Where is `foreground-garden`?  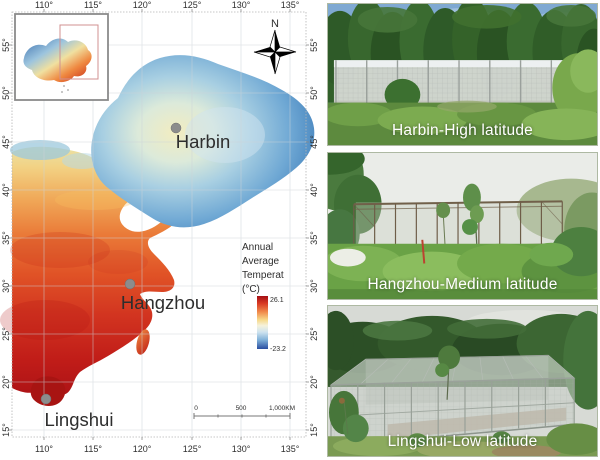 foreground-garden is located at coordinates (462, 262).